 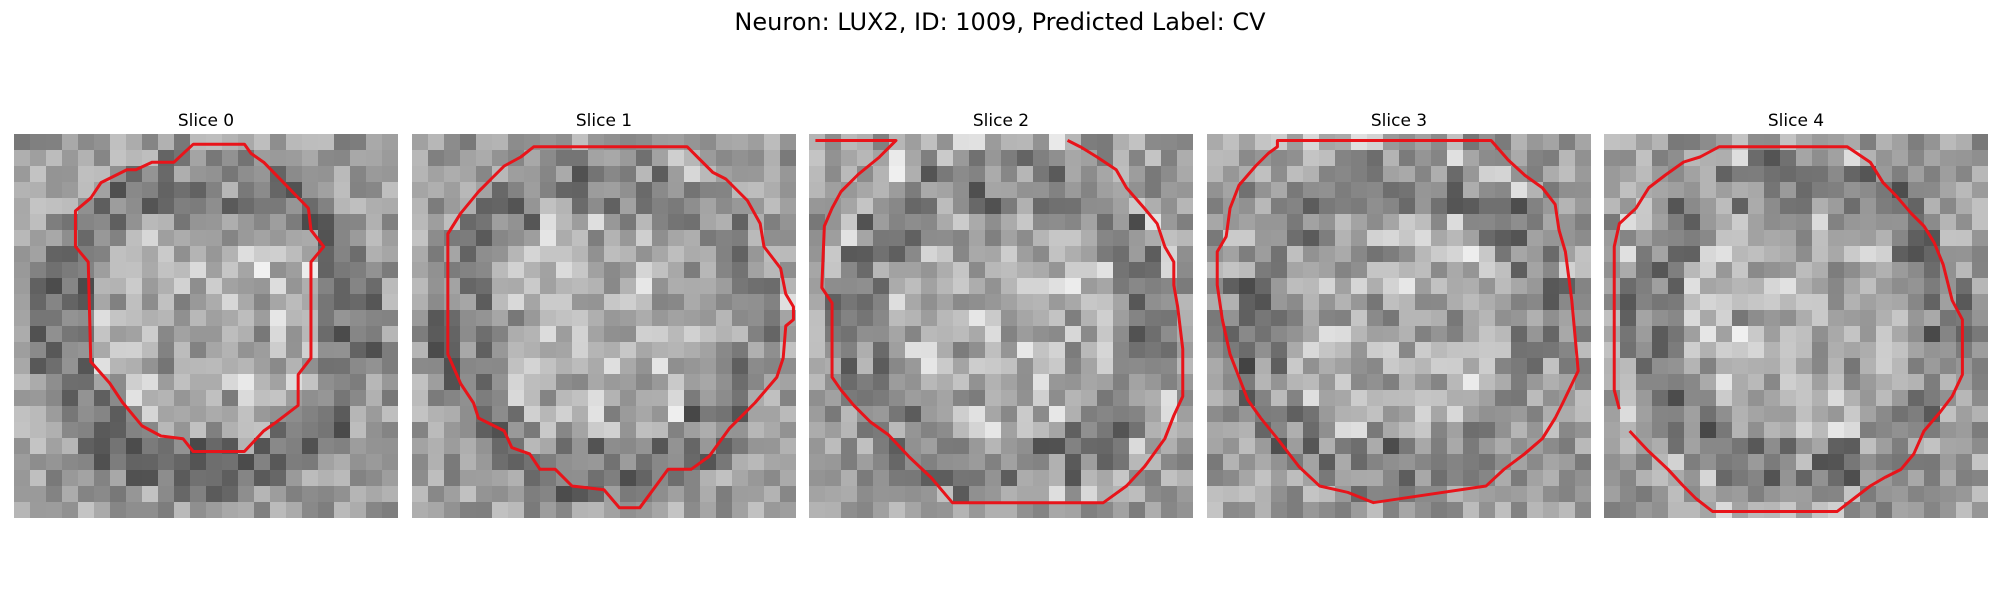 I want to click on slice-panel-0: Slice 0, so click(x=206, y=313).